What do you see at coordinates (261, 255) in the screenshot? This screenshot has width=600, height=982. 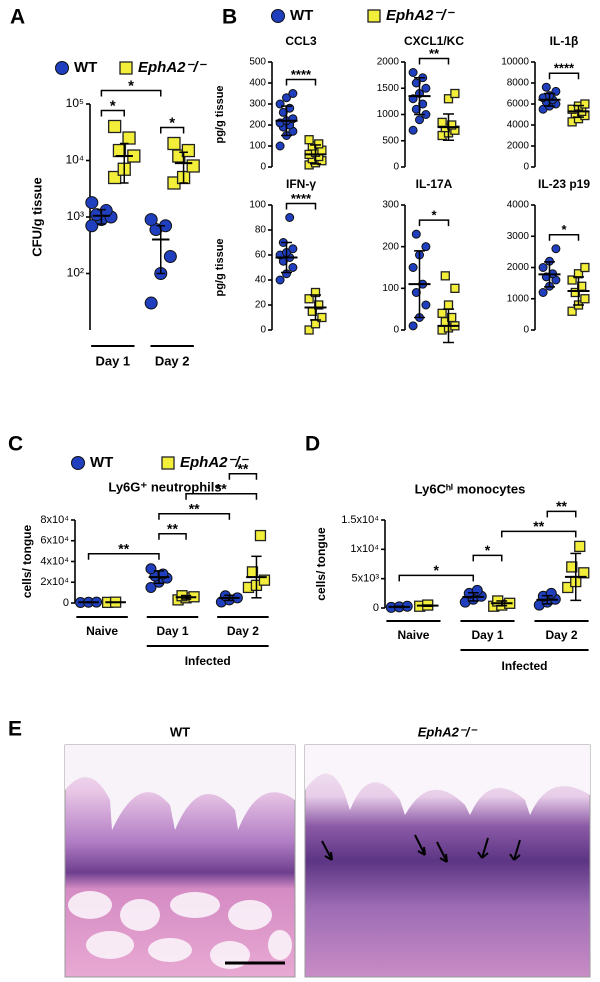 I see `y-tick-label: 60` at bounding box center [261, 255].